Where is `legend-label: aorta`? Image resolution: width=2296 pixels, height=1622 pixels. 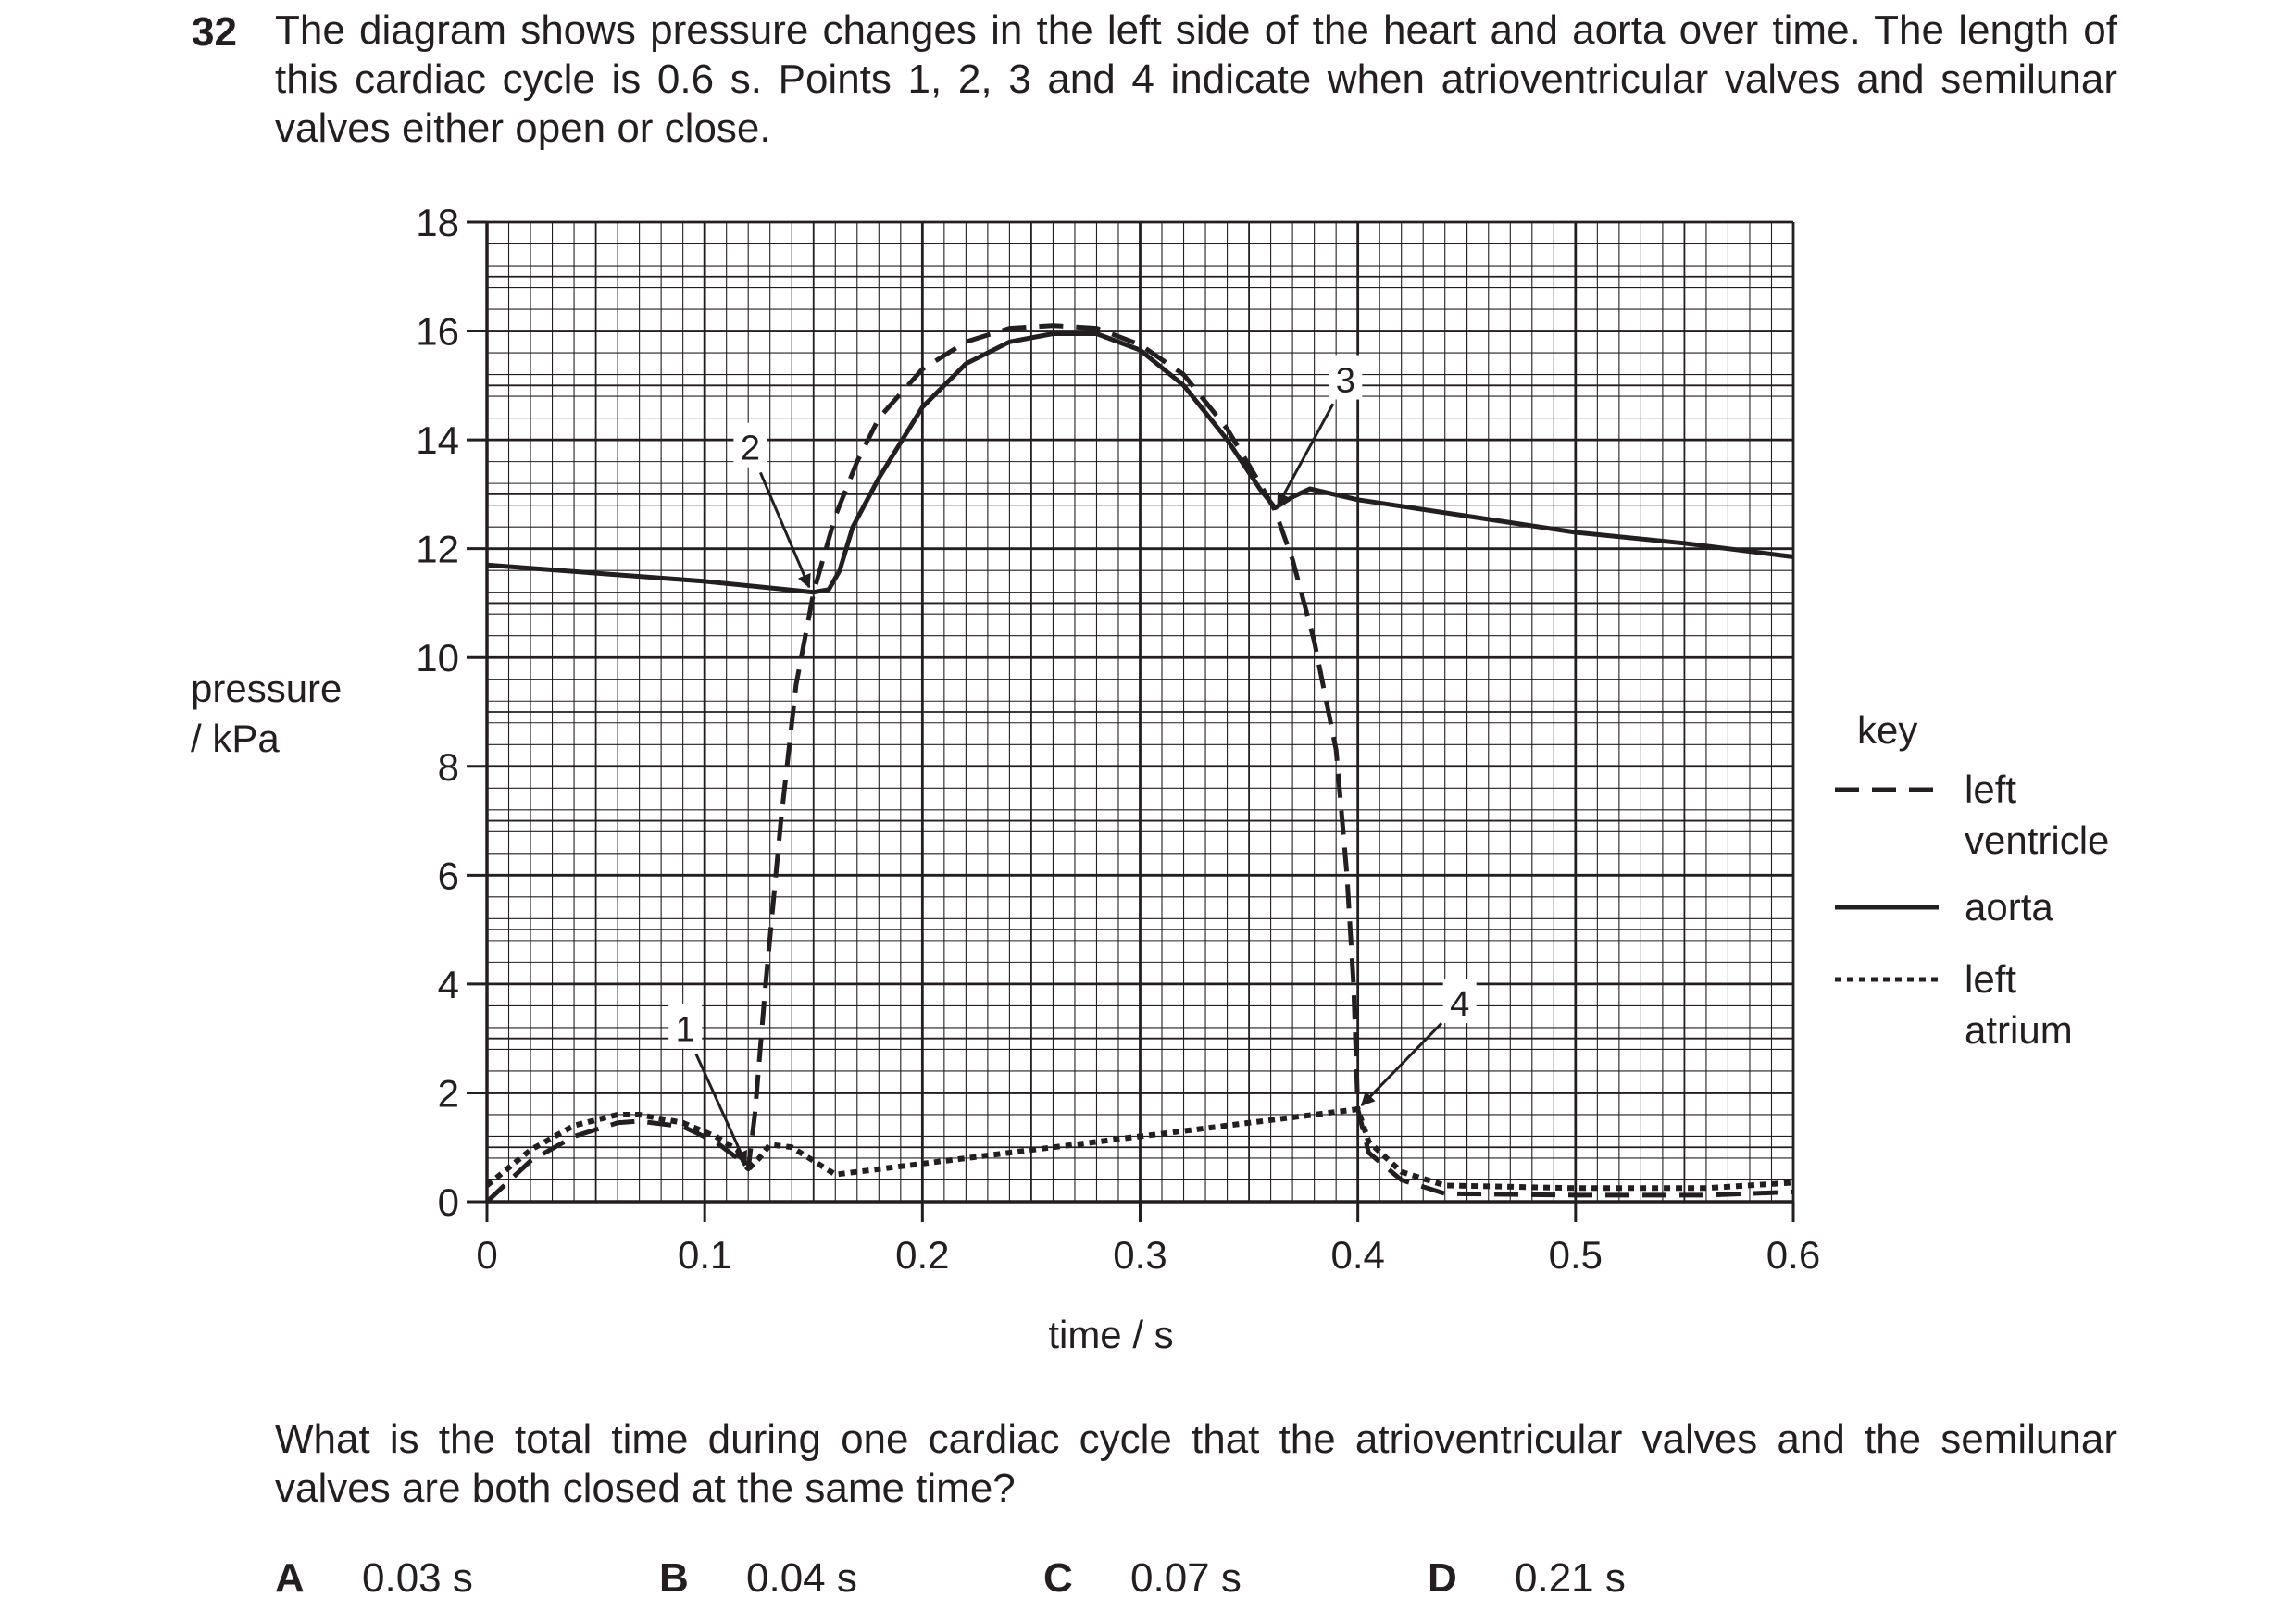 legend-label: aorta is located at coordinates (2009, 907).